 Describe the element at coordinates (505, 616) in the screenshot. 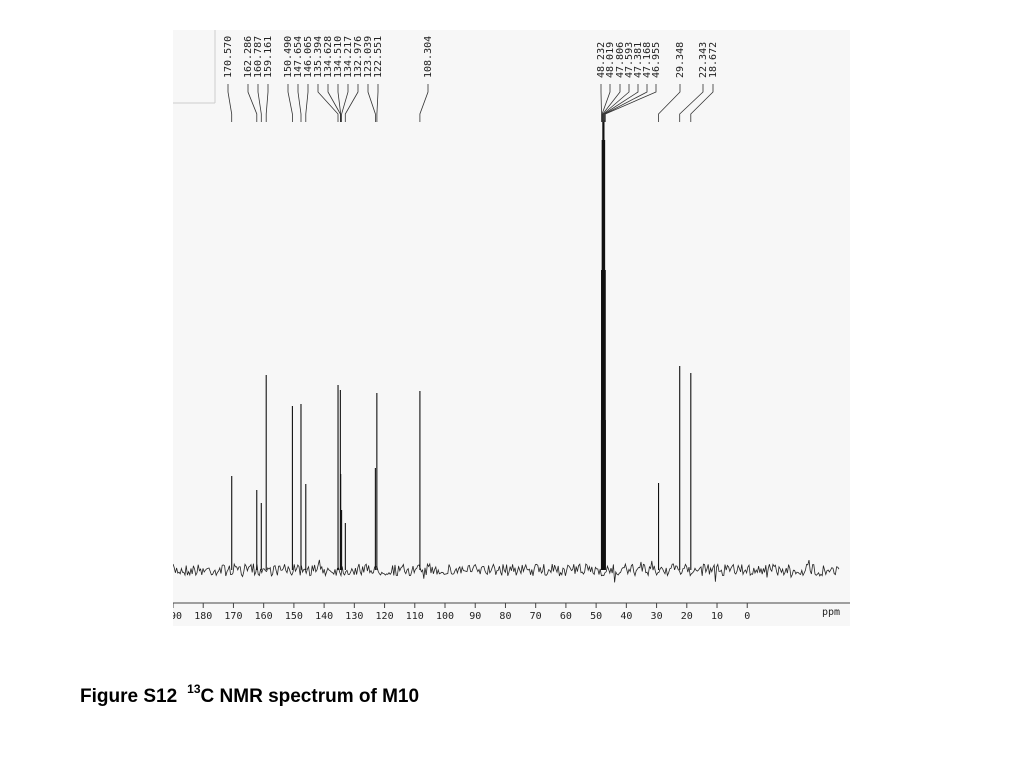

I see `x-tick-label: 80` at that location.